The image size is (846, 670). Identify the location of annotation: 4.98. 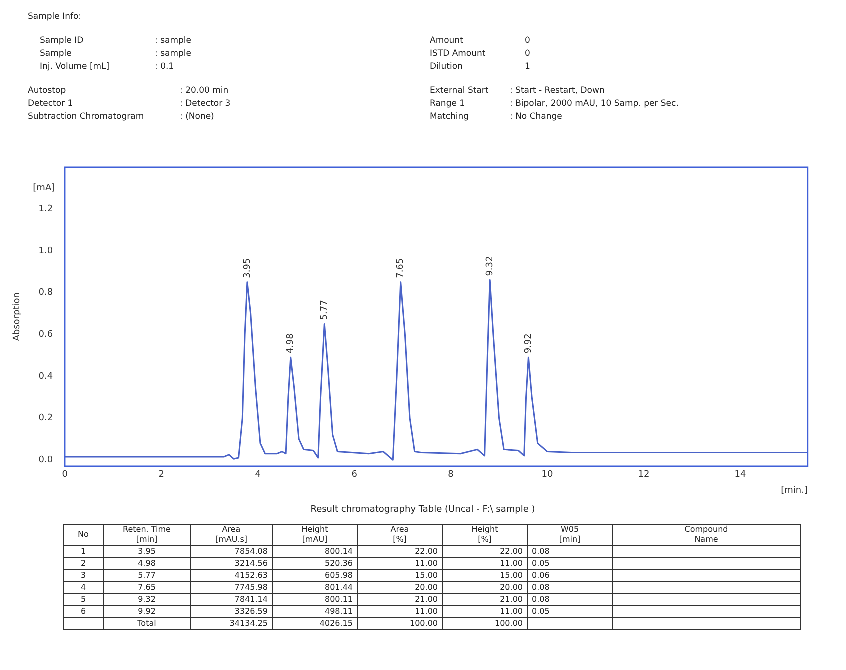
(291, 343).